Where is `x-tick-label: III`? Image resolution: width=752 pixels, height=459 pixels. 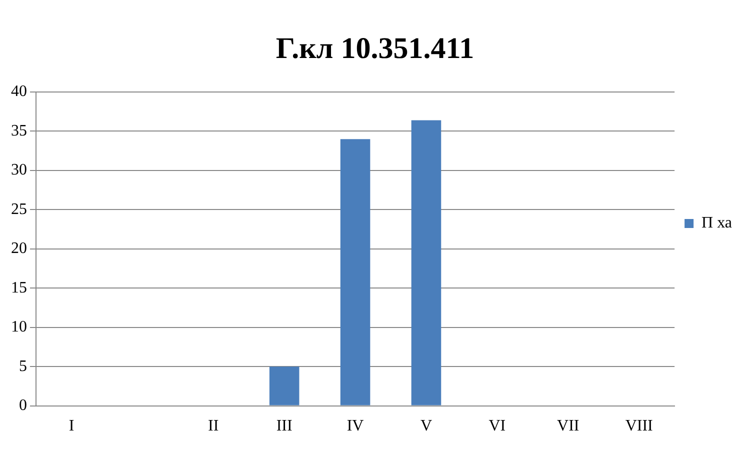
x-tick-label: III is located at coordinates (284, 426).